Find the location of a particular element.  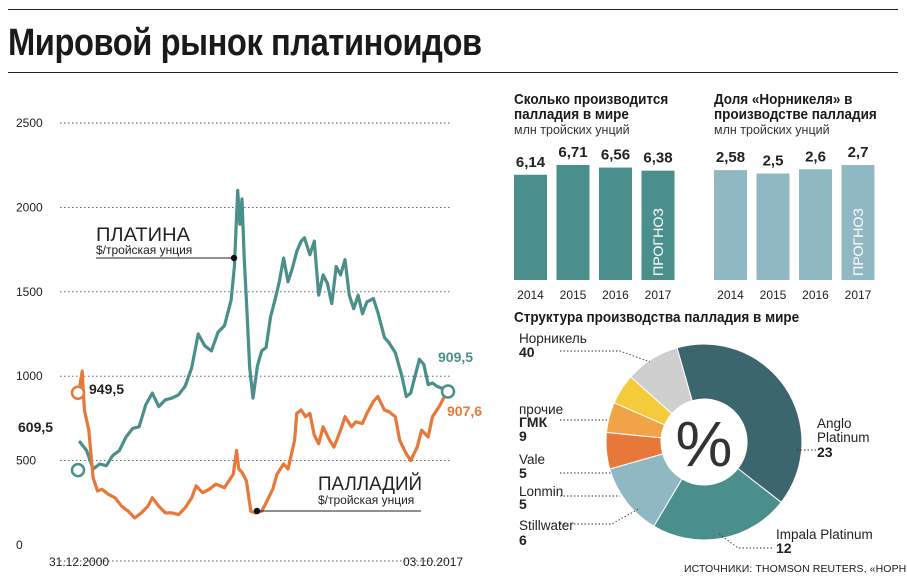

page-title: Мировой рынок платиноидов is located at coordinates (245, 43).